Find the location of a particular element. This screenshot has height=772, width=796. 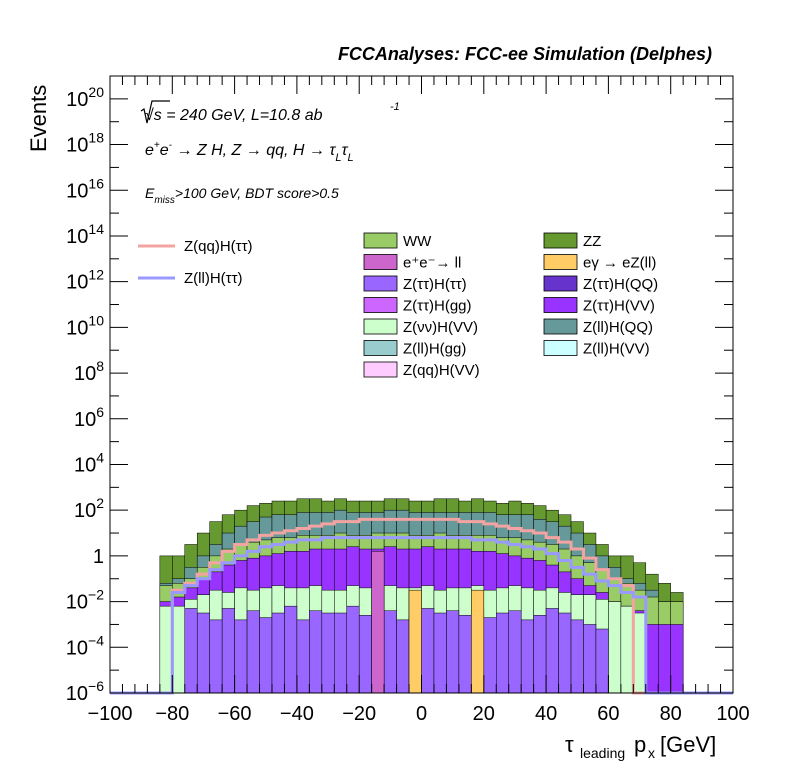

y-axis-label: Events is located at coordinates (38, 118).